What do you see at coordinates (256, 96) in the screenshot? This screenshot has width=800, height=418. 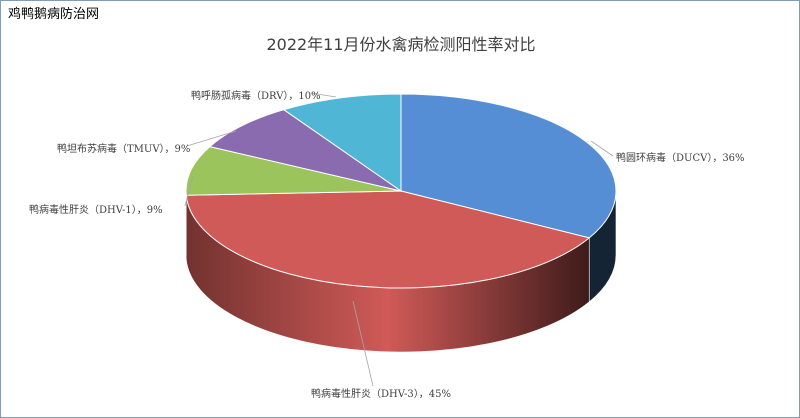 I see `slice-label-4: 鸭呼肠孤病毒（DRV），10%` at bounding box center [256, 96].